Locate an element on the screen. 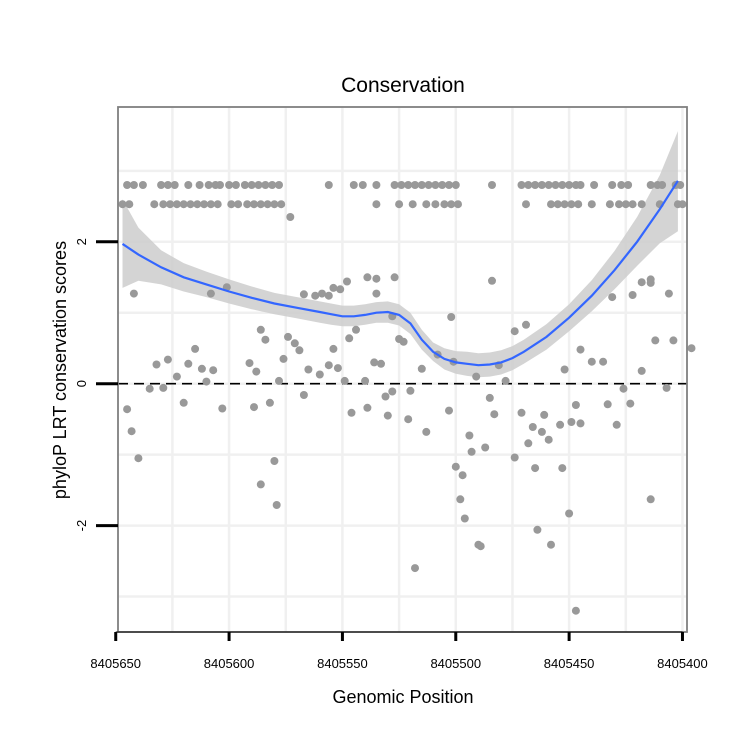  x-tick-label: 8405650 is located at coordinates (115, 663).